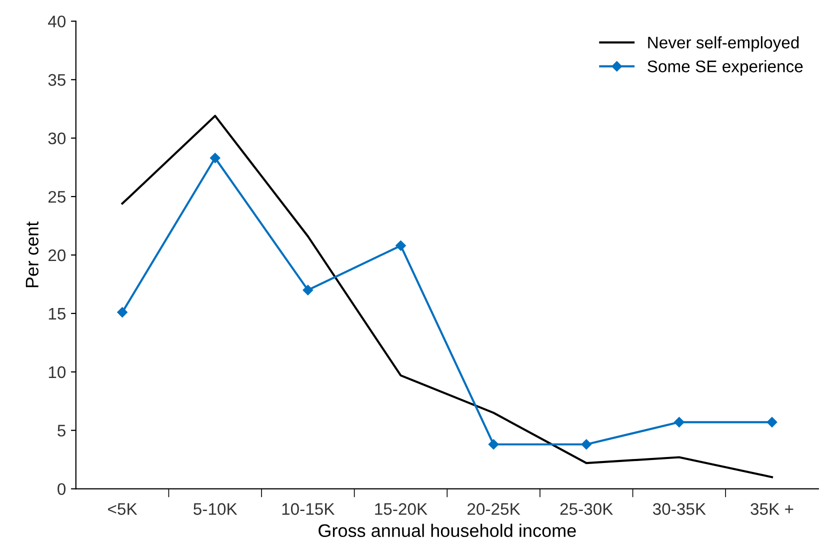 This screenshot has width=825, height=558. What do you see at coordinates (62, 489) in the screenshot?
I see `y-tick-label: 0` at bounding box center [62, 489].